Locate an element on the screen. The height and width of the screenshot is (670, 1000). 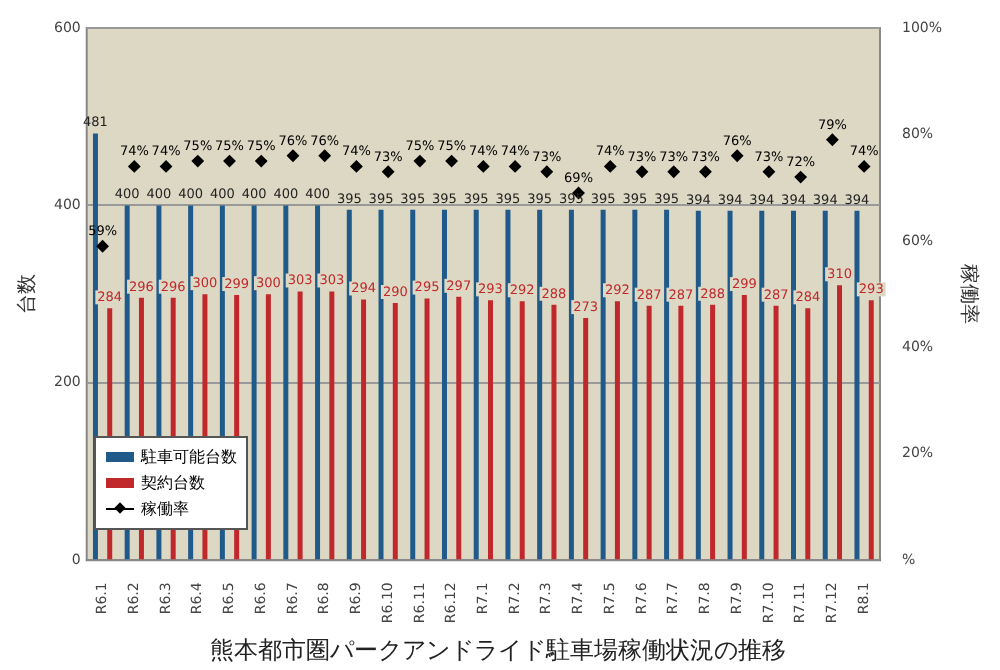
y-axis-title: 台数 is located at coordinates (27, 294).